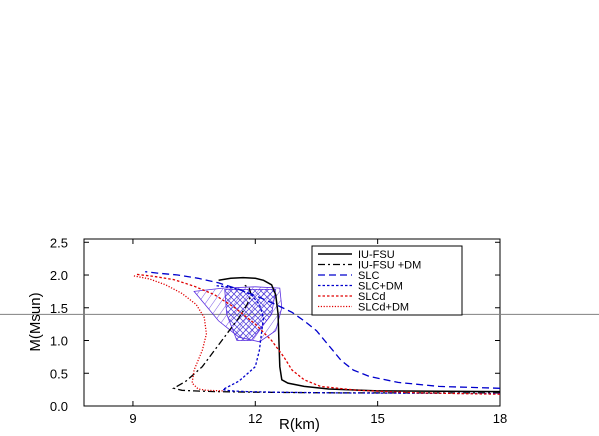 The image size is (599, 436). I want to click on legend-label: SLCd, so click(372, 297).